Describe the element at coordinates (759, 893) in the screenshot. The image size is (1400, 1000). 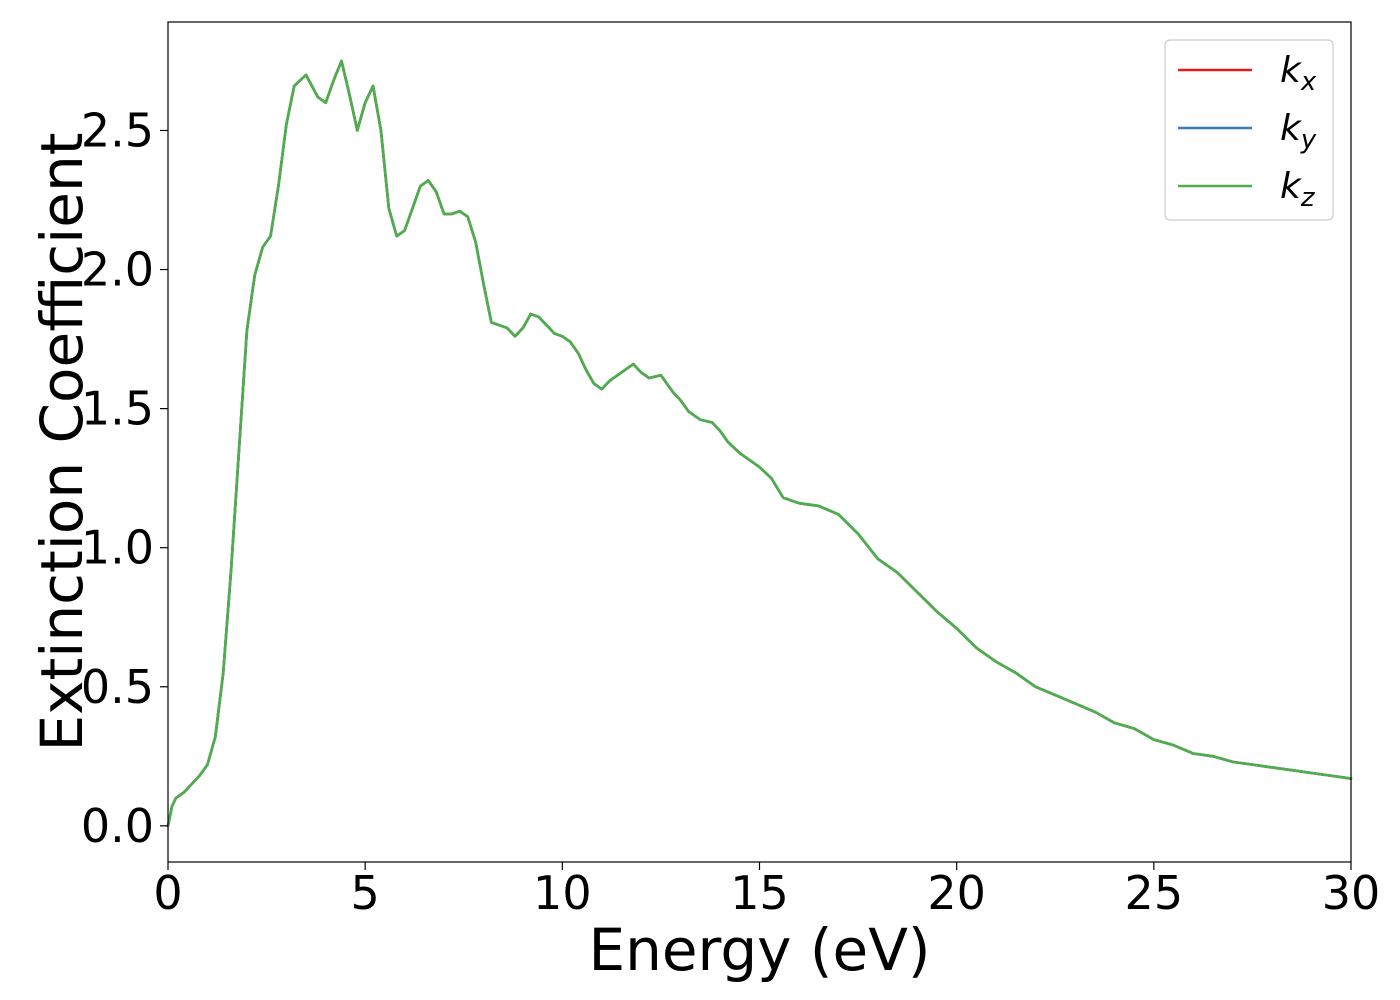
I see `x-tick-label: 15` at that location.